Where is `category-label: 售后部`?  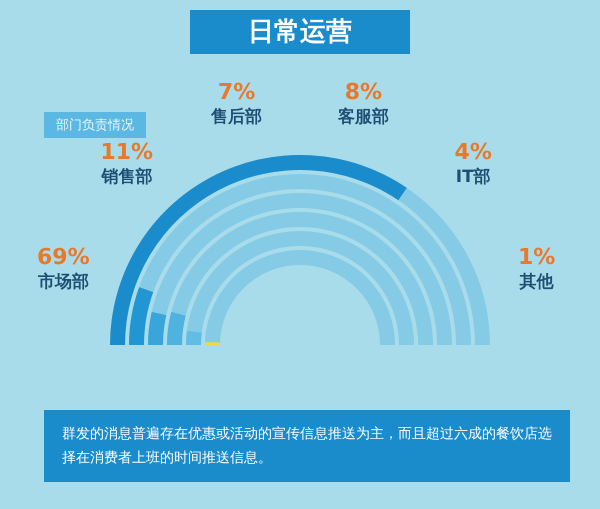 category-label: 售后部 is located at coordinates (237, 117).